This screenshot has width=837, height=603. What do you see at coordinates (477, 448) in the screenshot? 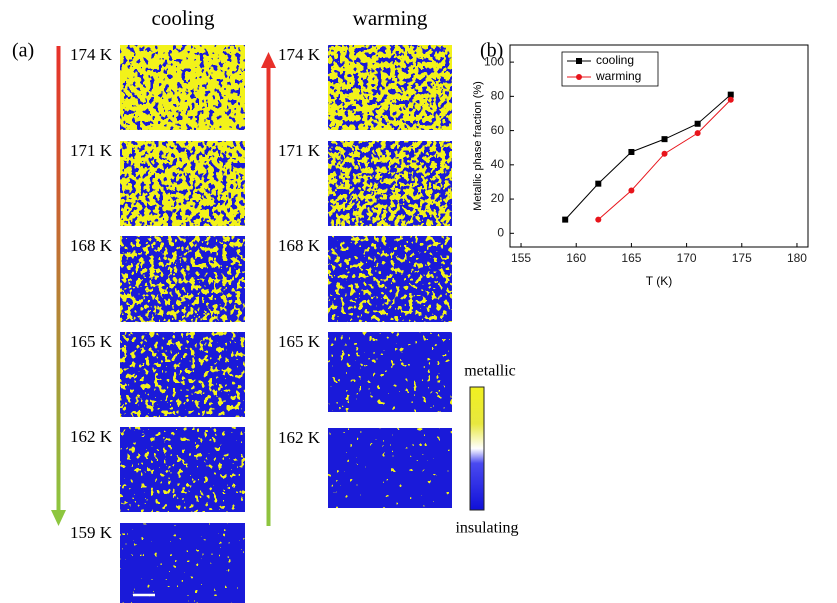
I see `colorbar` at bounding box center [477, 448].